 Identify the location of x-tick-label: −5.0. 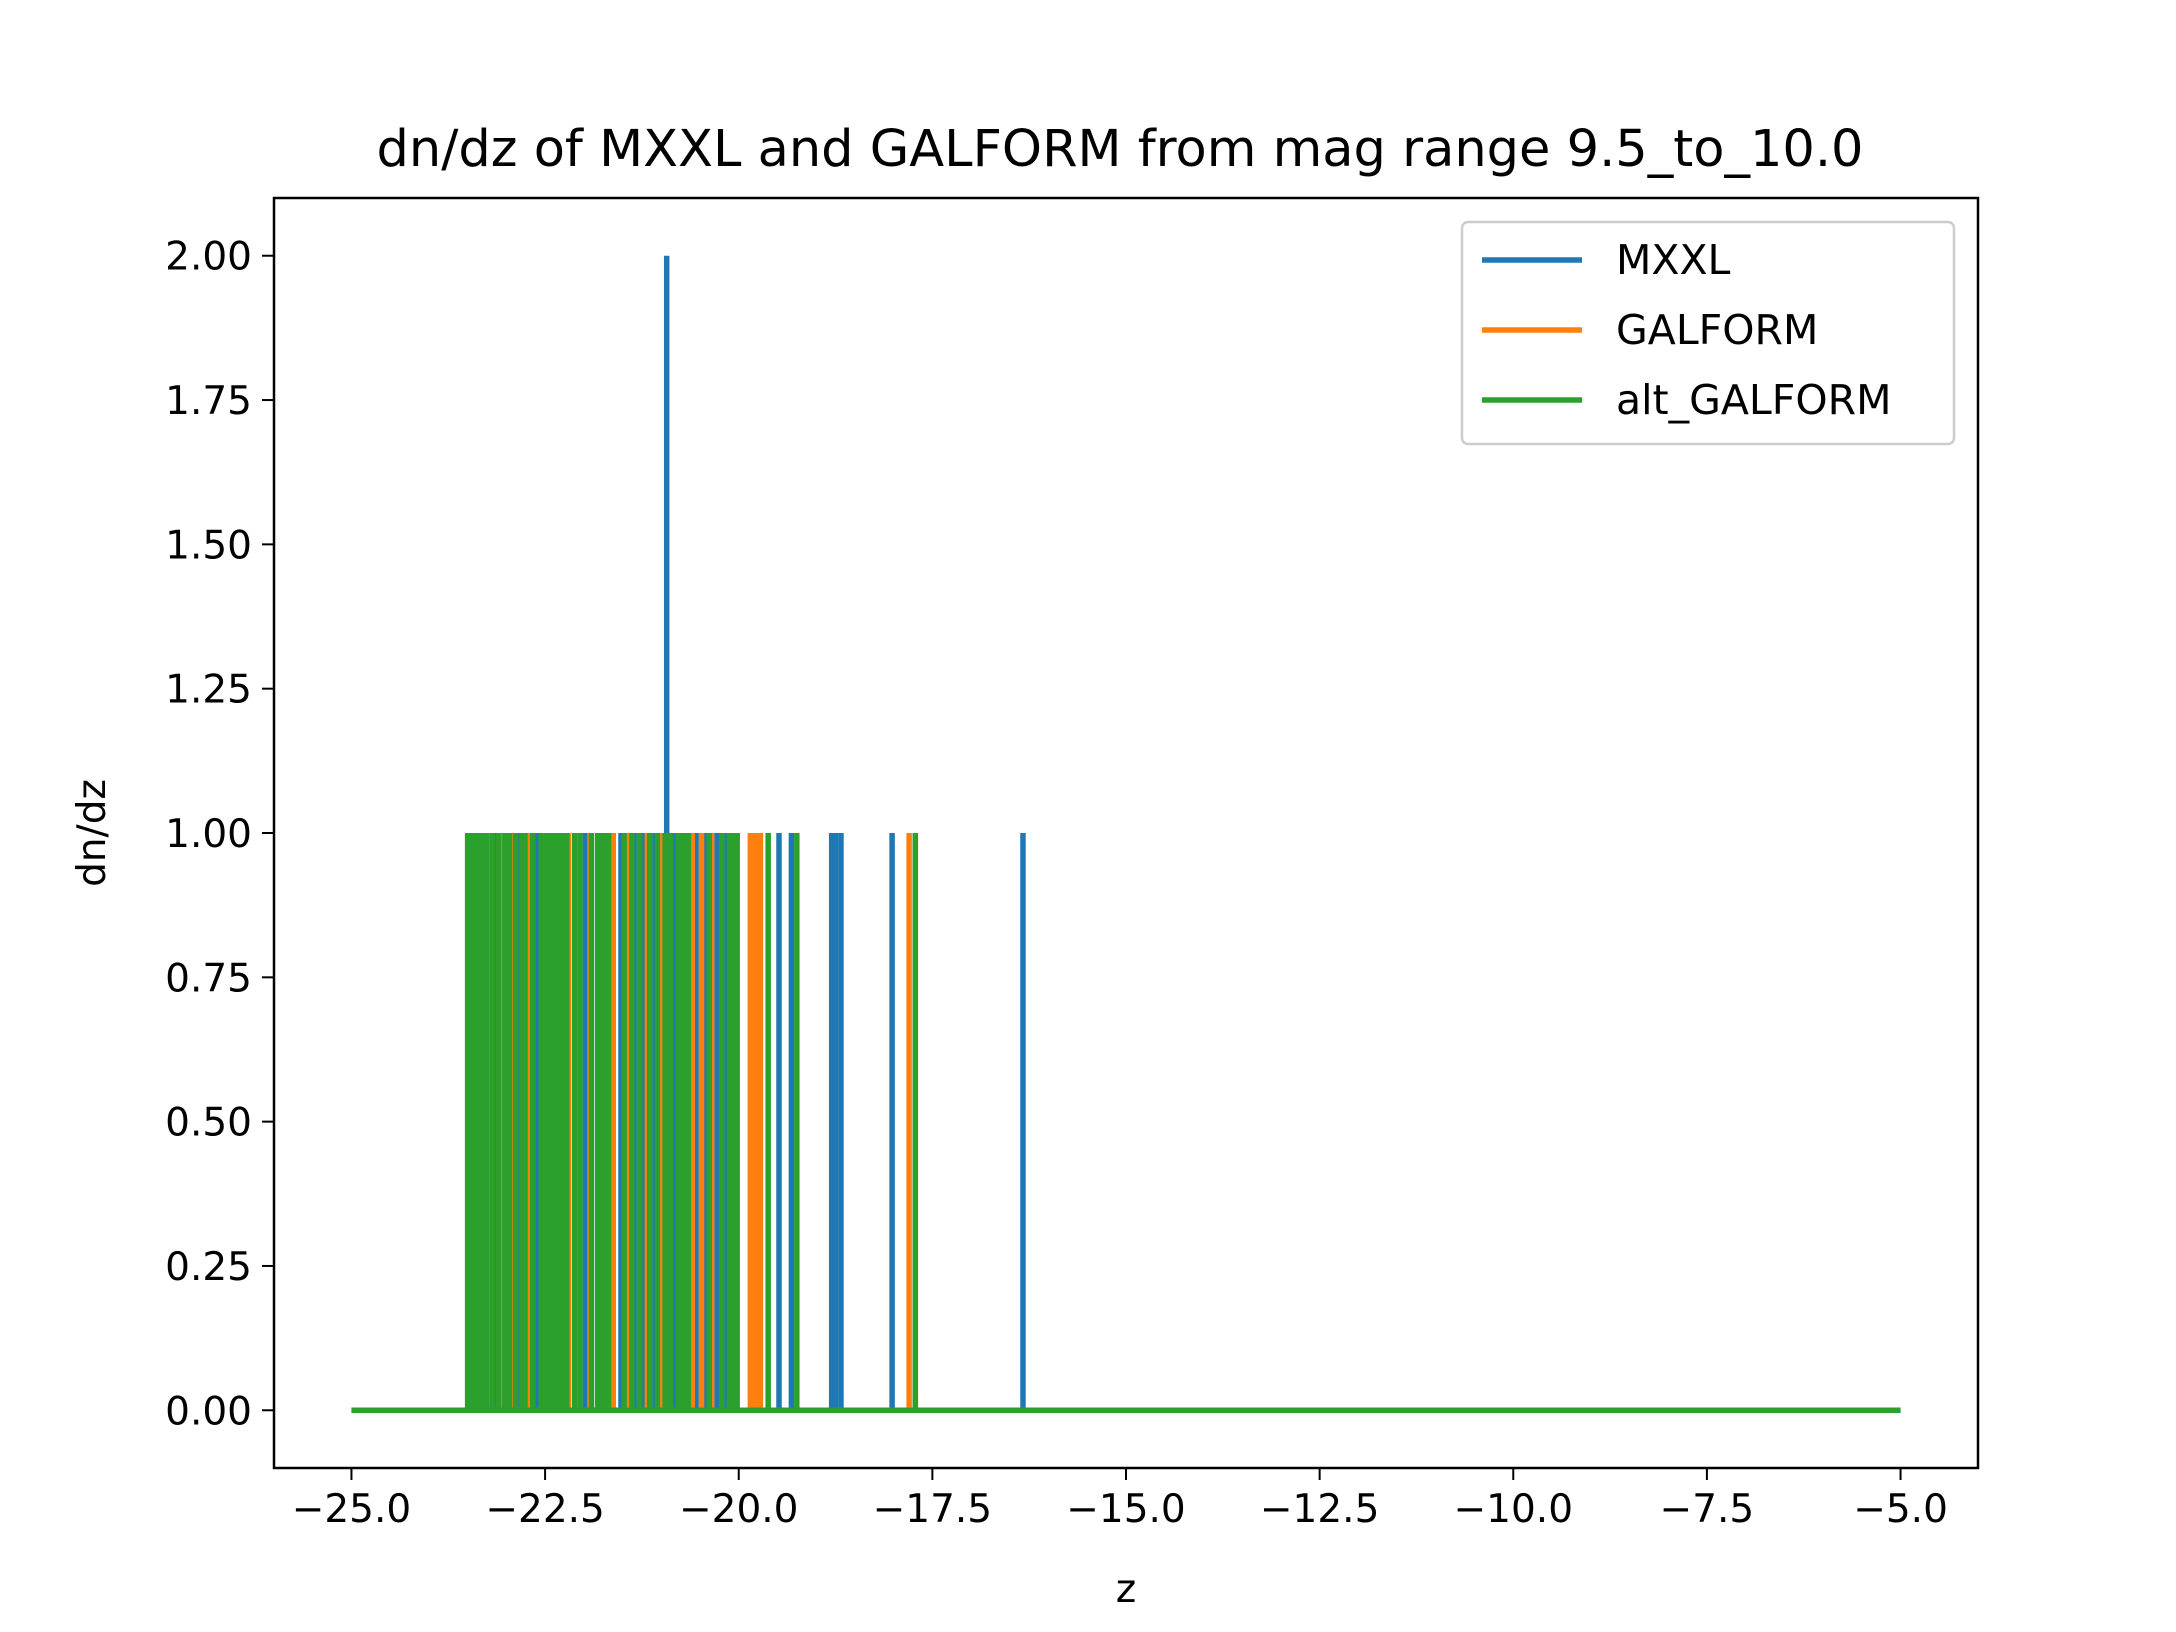
(1900, 1509).